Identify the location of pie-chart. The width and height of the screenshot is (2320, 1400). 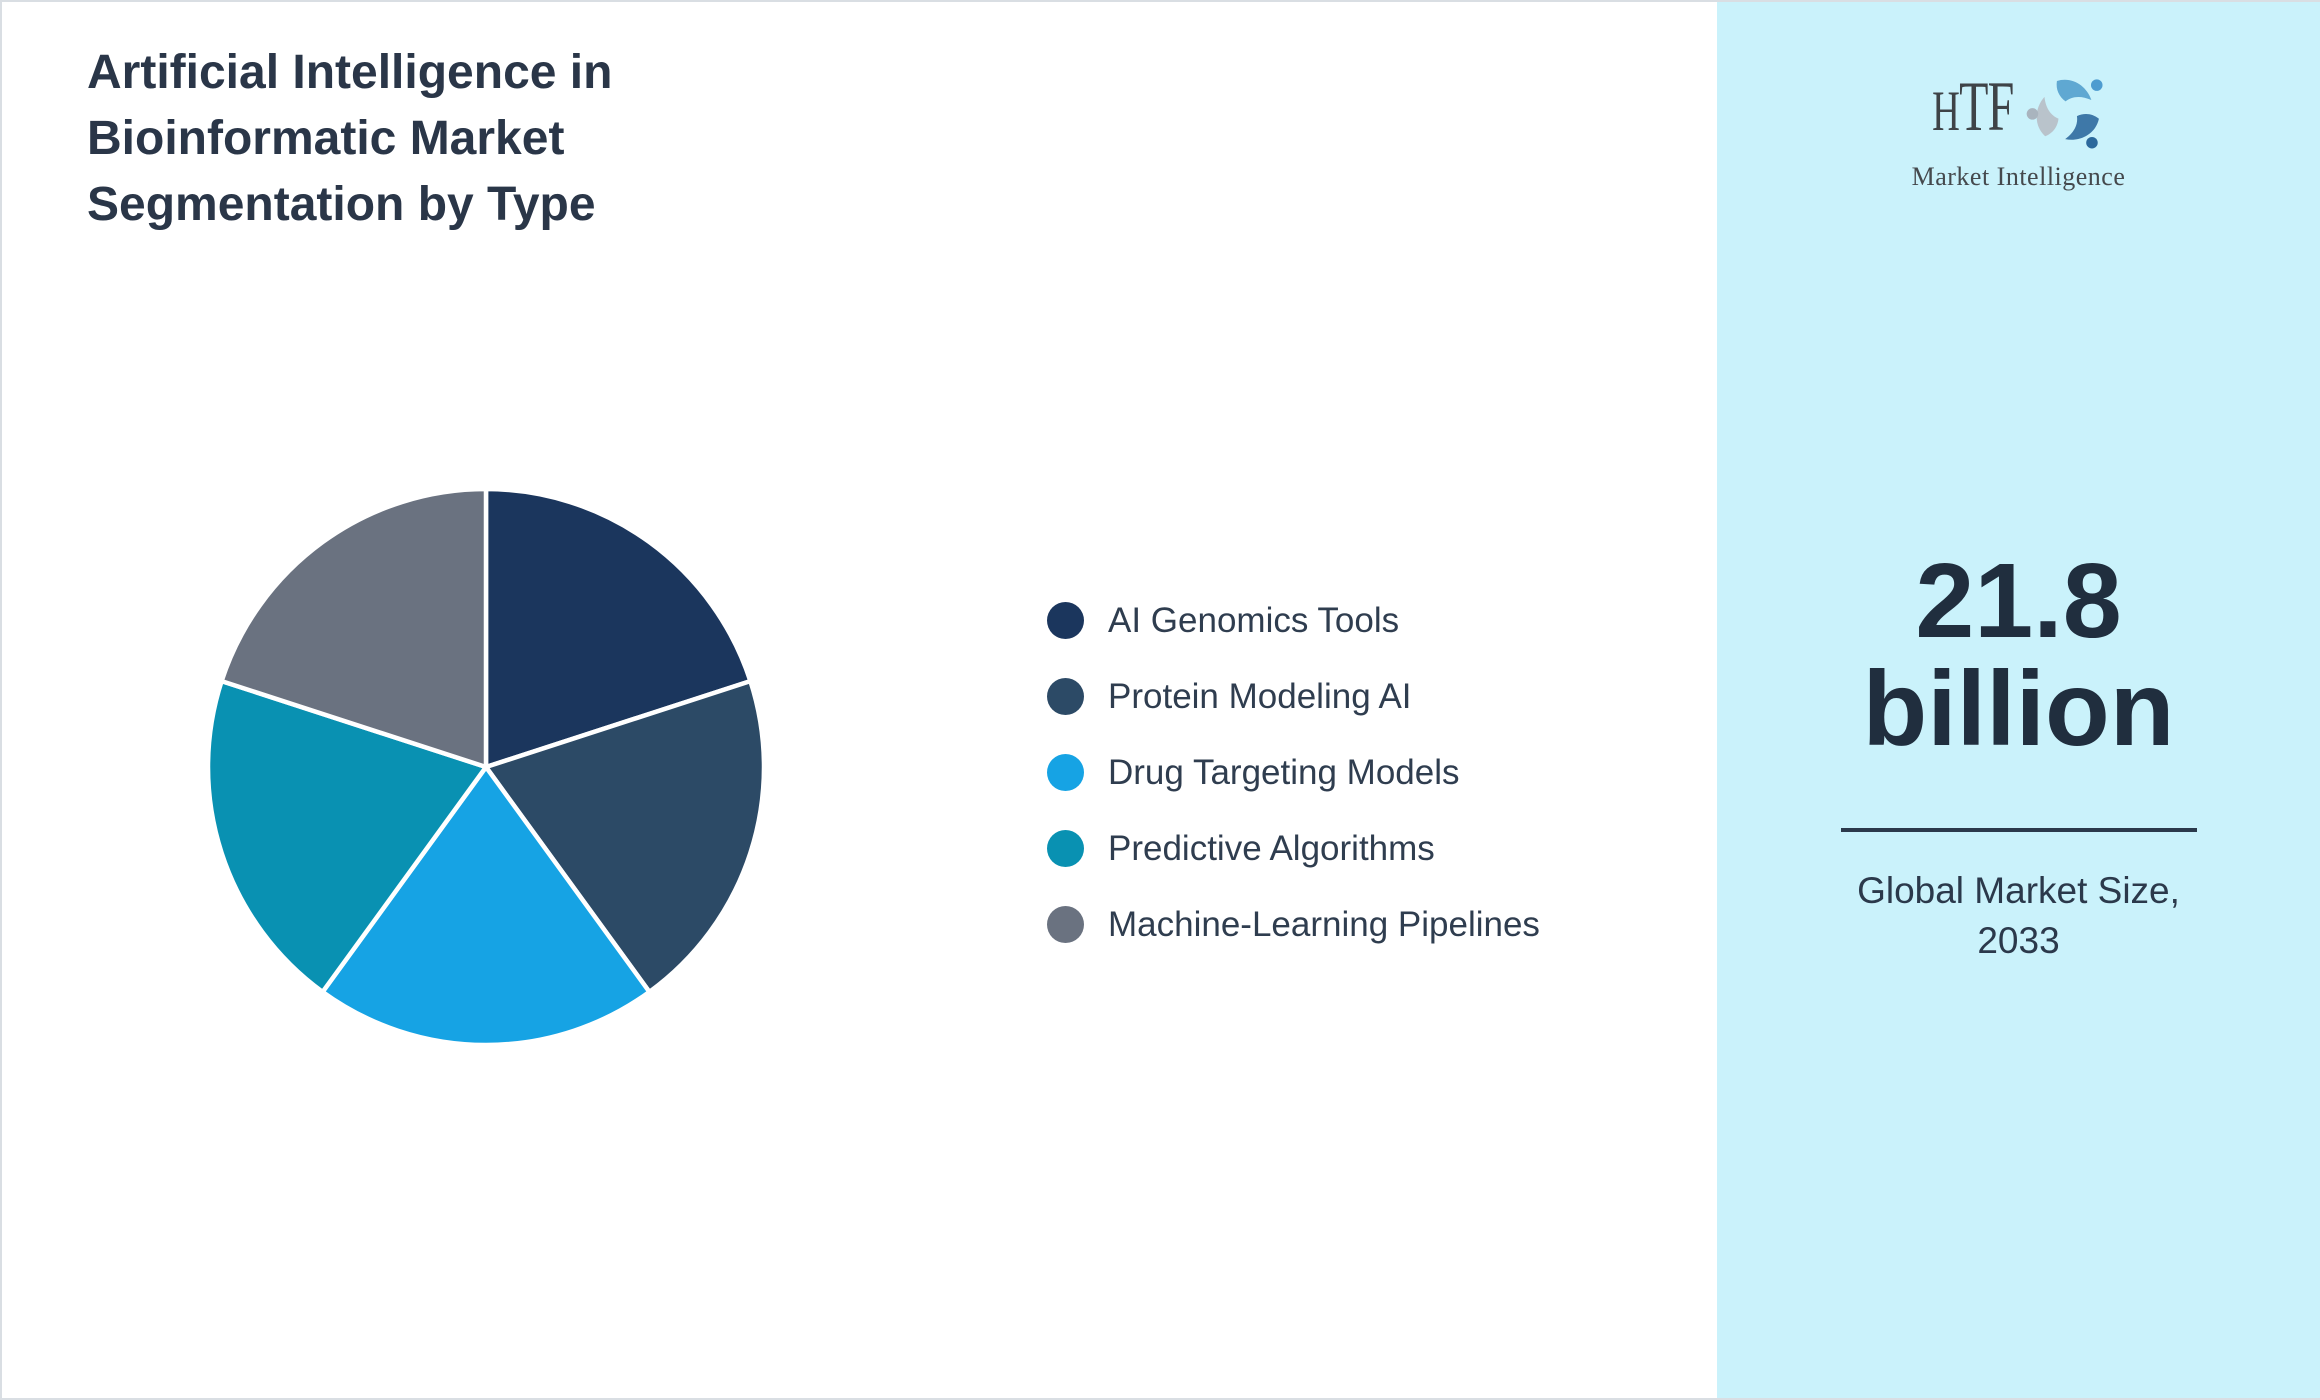
(486, 767).